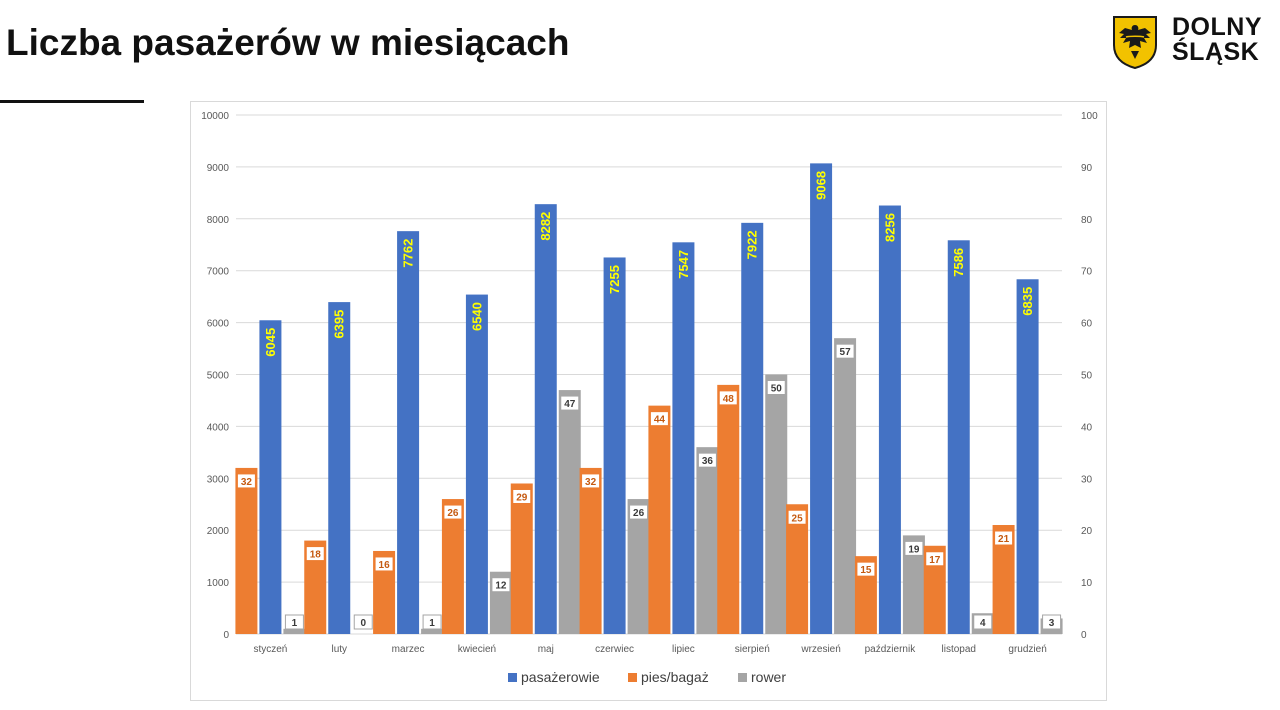 This screenshot has height=710, width=1280. I want to click on y-left-tick-label: 8000, so click(218, 220).